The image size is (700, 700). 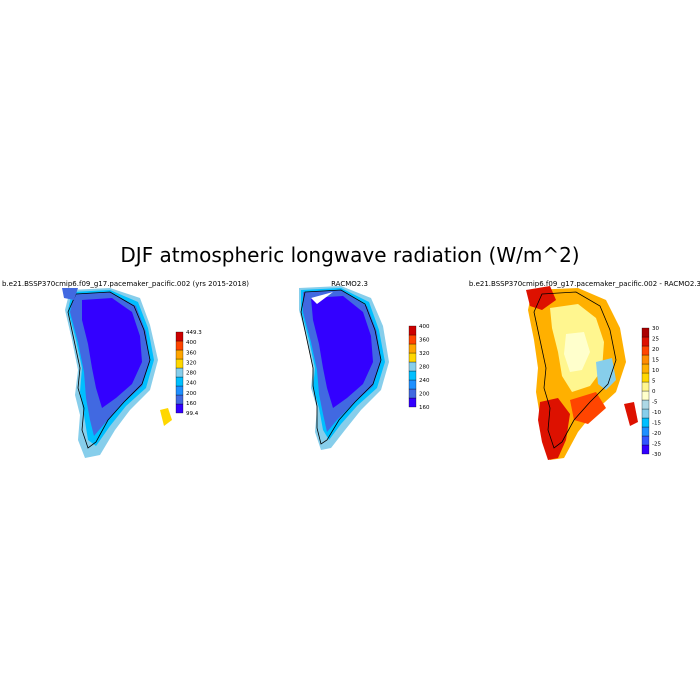 What do you see at coordinates (655, 329) in the screenshot?
I see `colorbar-tick-label: 30` at bounding box center [655, 329].